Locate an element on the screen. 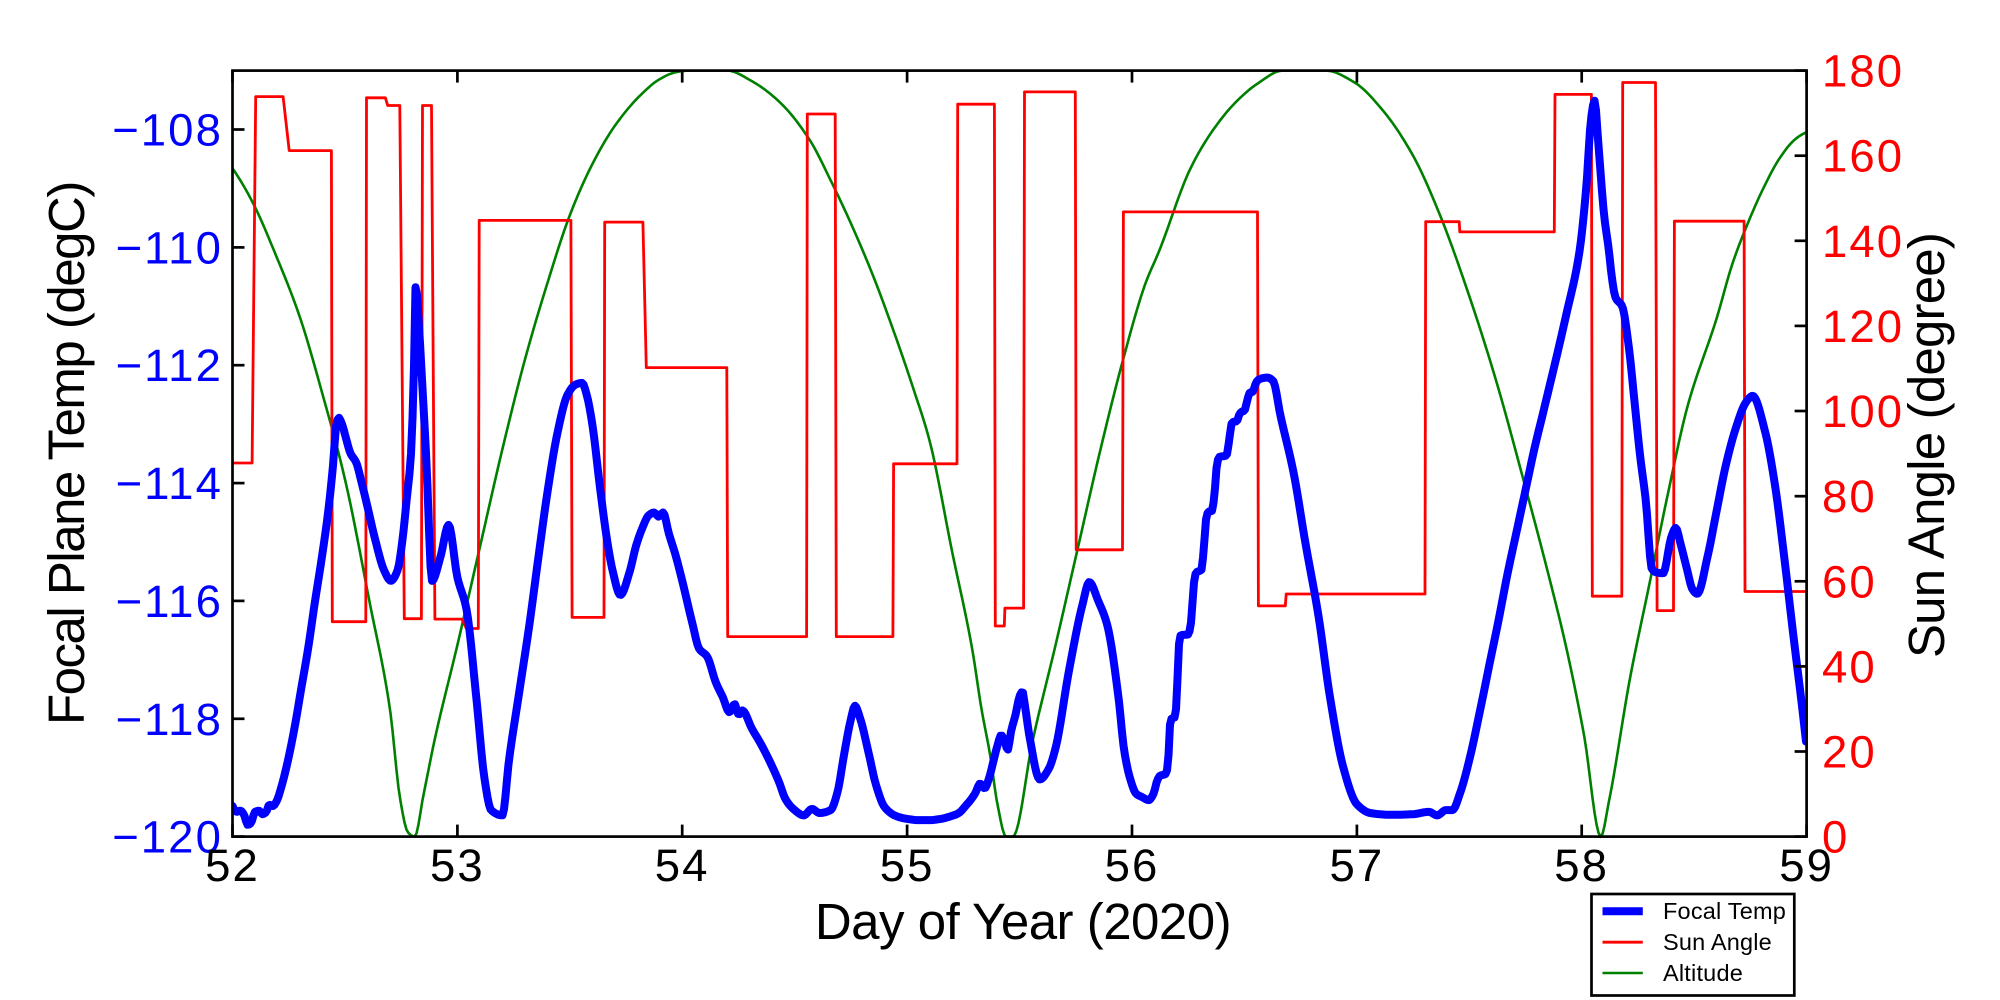 The width and height of the screenshot is (2000, 1000). svg-text: 53 is located at coordinates (457, 865).